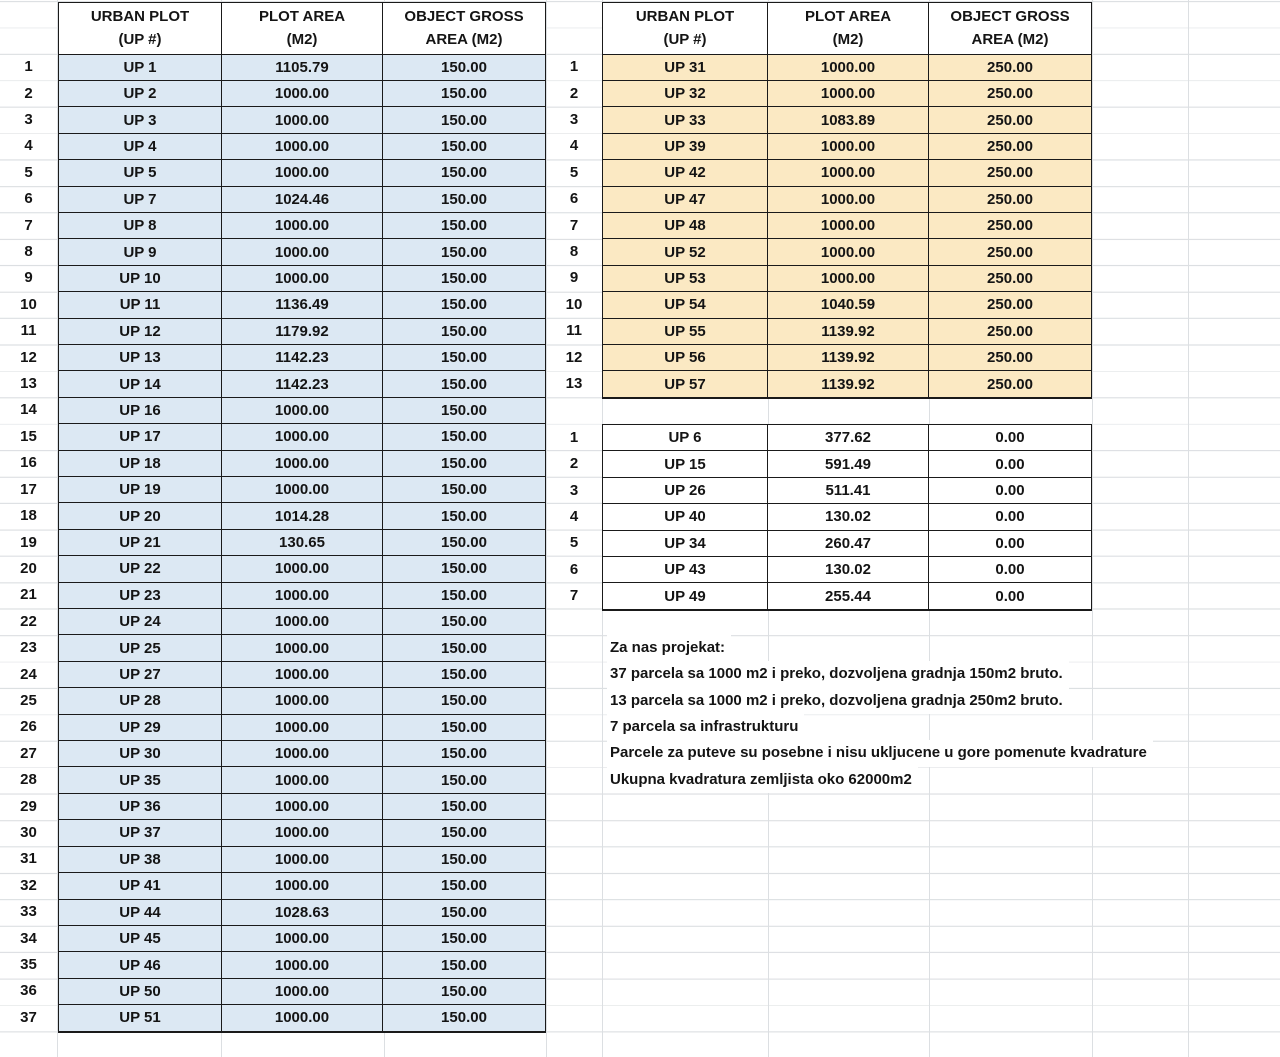  I want to click on row-number-cell: 28, so click(28, 780).